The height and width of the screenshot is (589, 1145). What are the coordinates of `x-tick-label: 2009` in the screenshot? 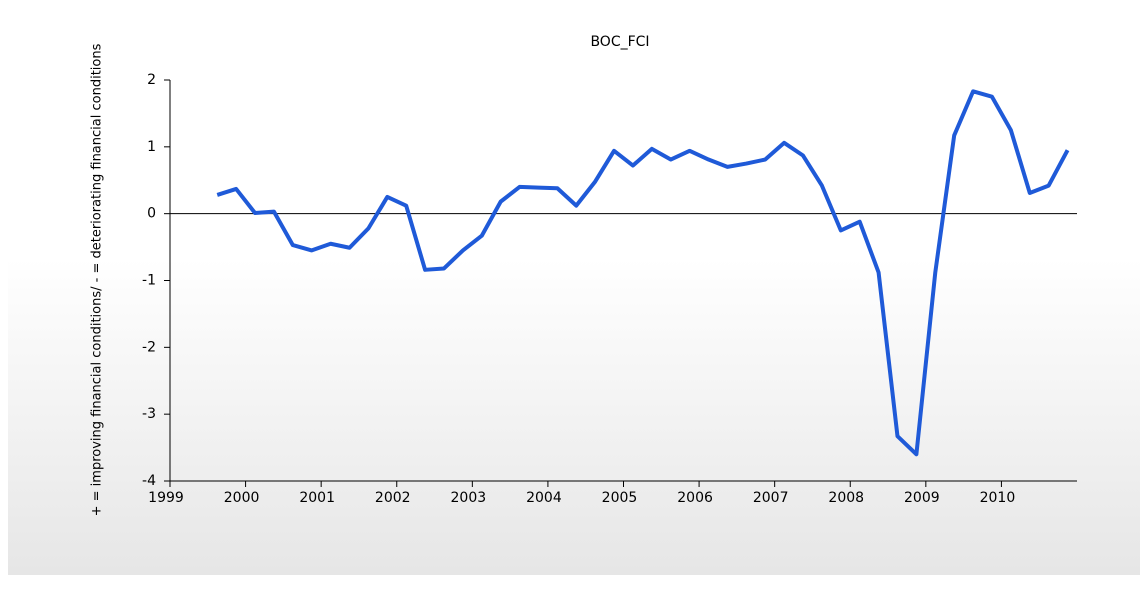 It's located at (922, 498).